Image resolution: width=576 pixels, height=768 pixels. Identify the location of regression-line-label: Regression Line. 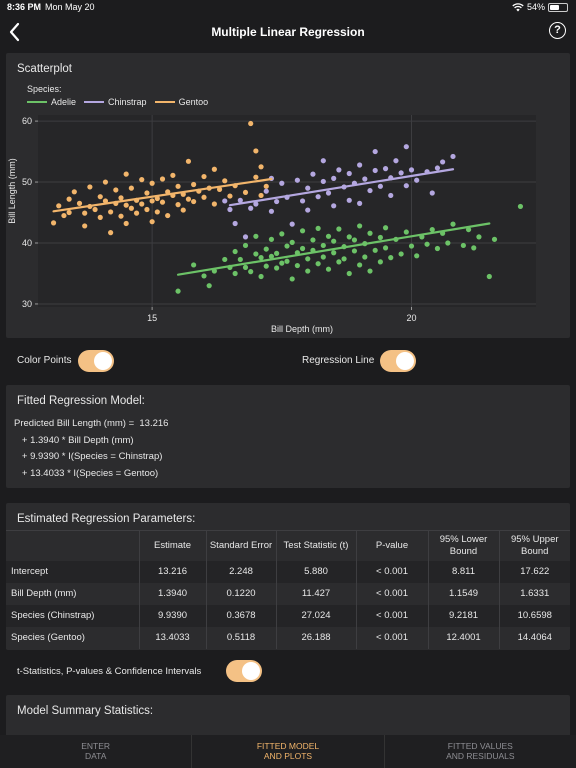
(338, 360).